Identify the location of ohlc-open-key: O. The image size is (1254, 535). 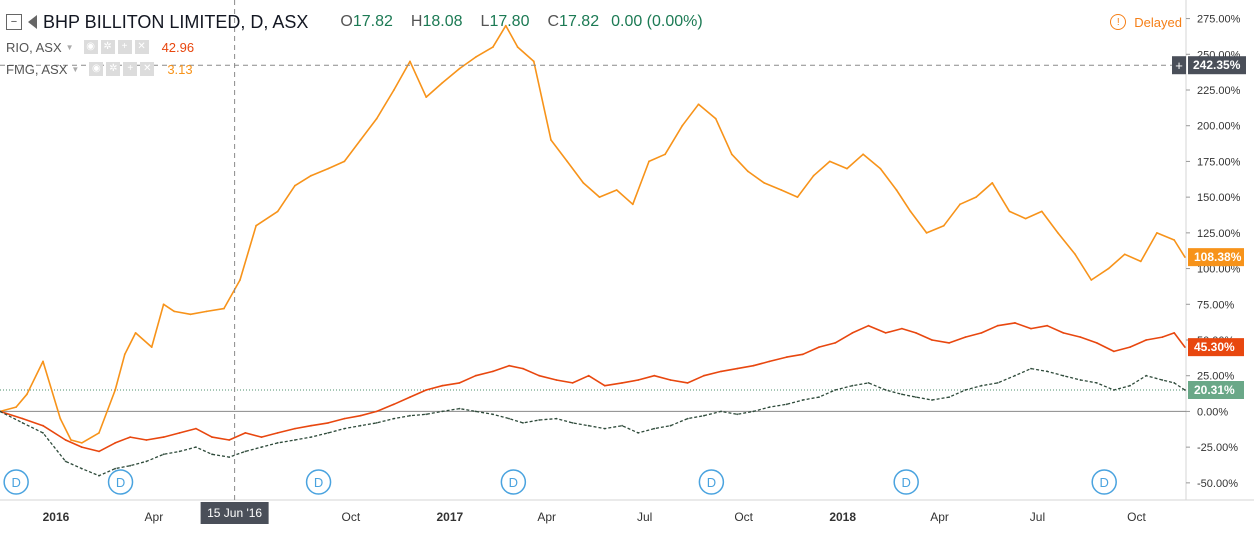
(346, 21).